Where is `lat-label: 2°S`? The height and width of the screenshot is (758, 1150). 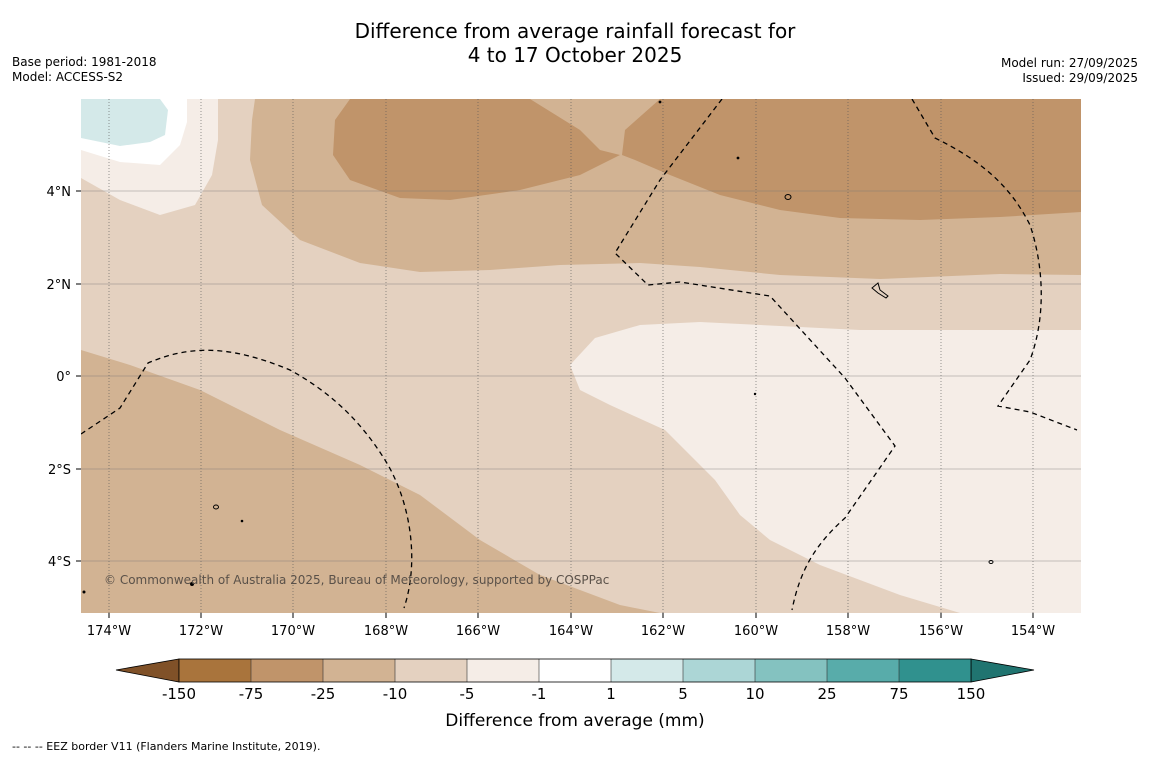
lat-label: 2°S is located at coordinates (59, 470).